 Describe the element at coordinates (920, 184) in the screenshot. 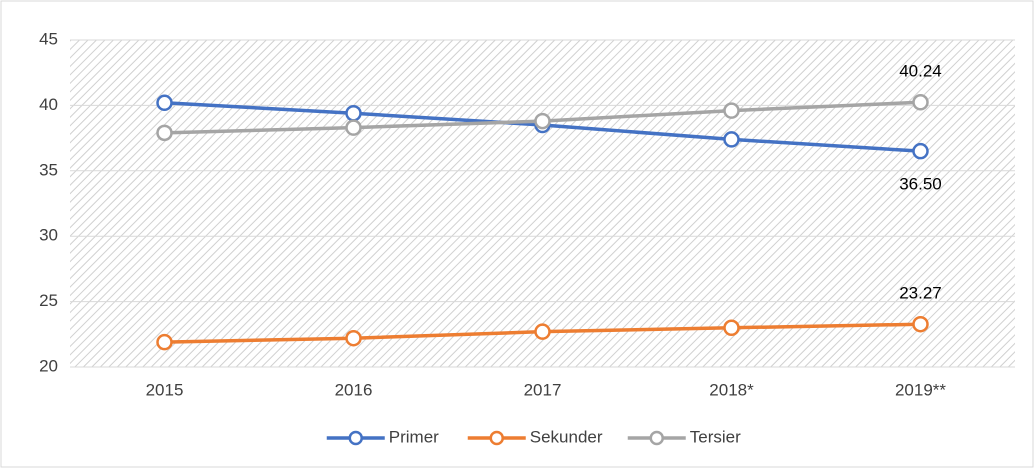

I see `data-label: 36.50` at that location.